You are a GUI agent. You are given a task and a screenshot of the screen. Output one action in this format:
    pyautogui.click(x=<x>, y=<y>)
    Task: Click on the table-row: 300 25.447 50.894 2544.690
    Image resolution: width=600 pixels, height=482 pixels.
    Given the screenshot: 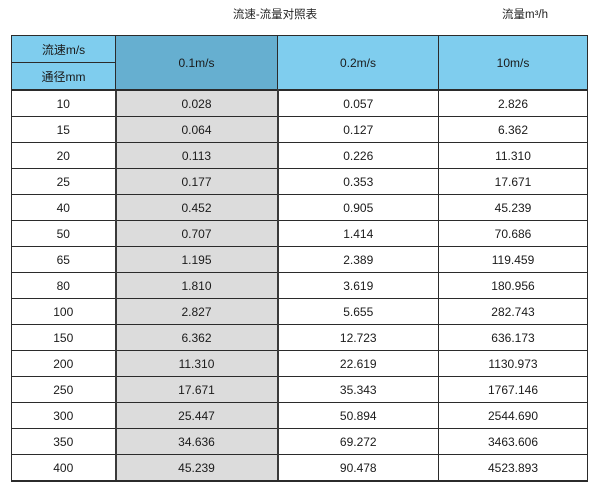 What is the action you would take?
    pyautogui.click(x=299, y=415)
    